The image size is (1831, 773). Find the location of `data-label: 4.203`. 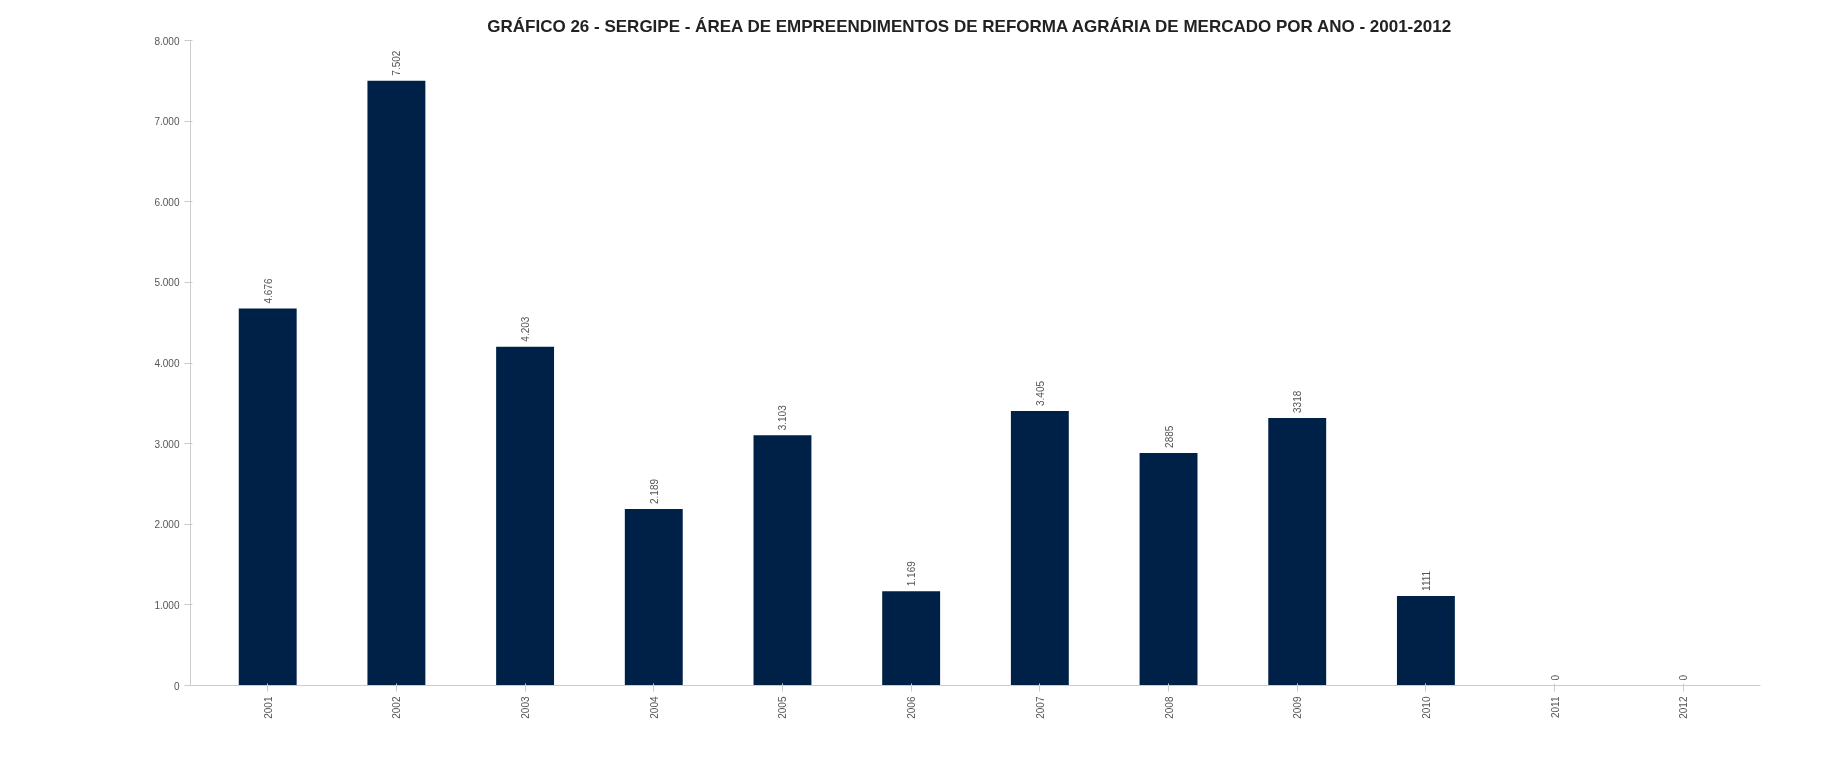

data-label: 4.203 is located at coordinates (526, 329).